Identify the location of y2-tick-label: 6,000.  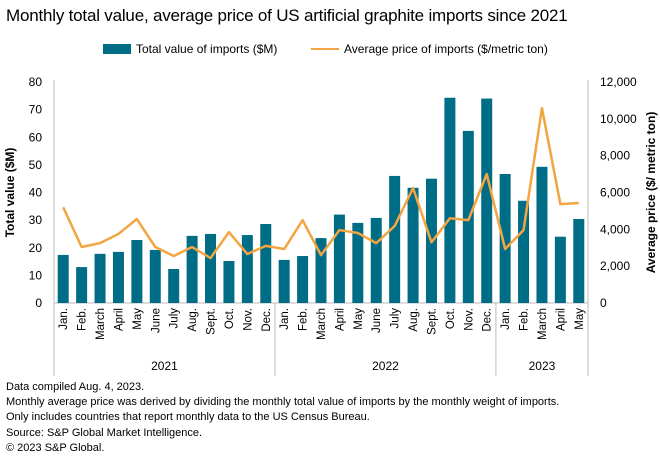
(615, 193).